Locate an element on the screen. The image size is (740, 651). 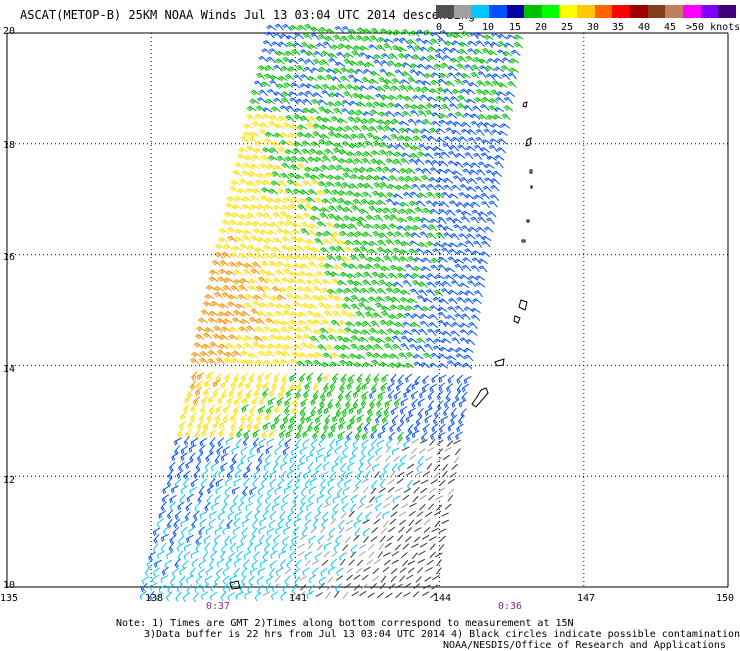
island-agrihan is located at coordinates (525, 104).